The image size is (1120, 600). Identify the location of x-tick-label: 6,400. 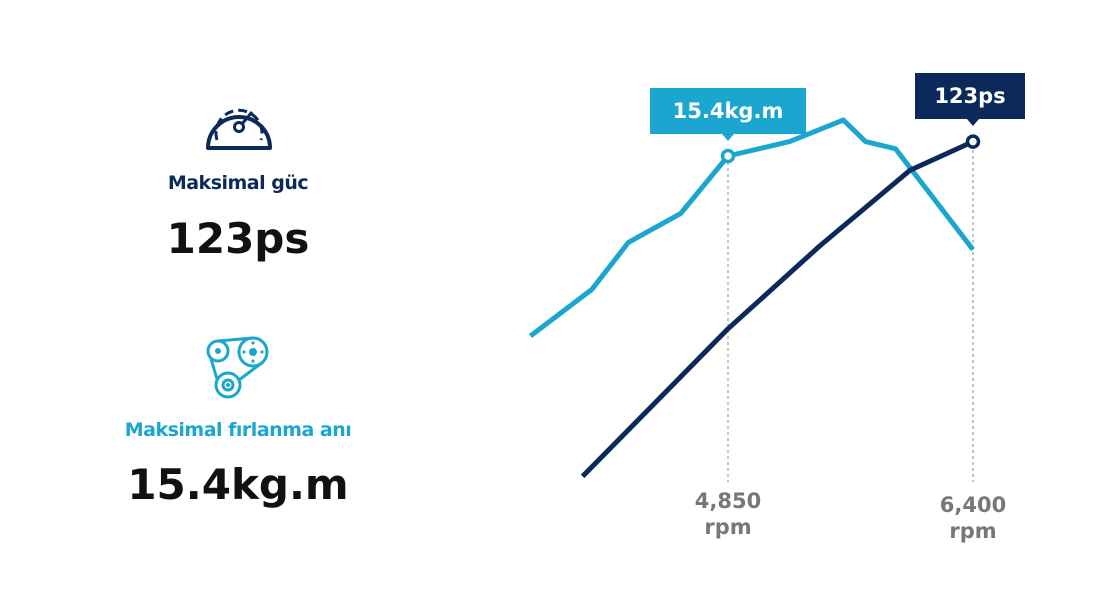
(973, 505).